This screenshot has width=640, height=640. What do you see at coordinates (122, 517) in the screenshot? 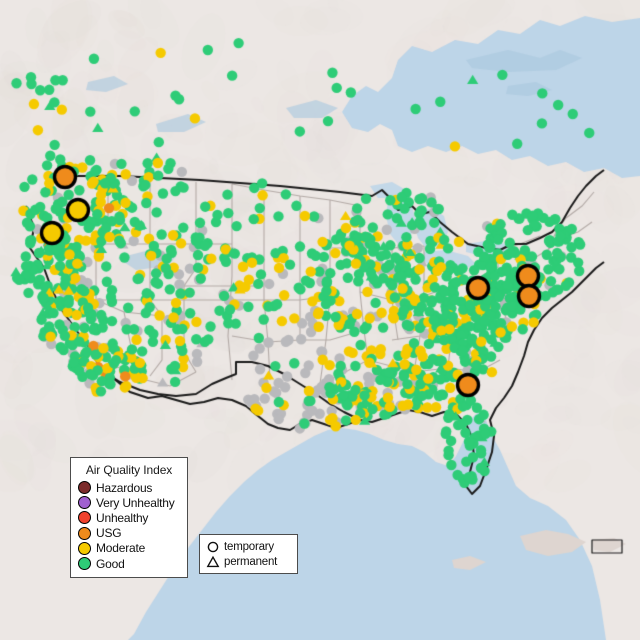
I see `aqi-legend-label: Unhealthy` at bounding box center [122, 517].